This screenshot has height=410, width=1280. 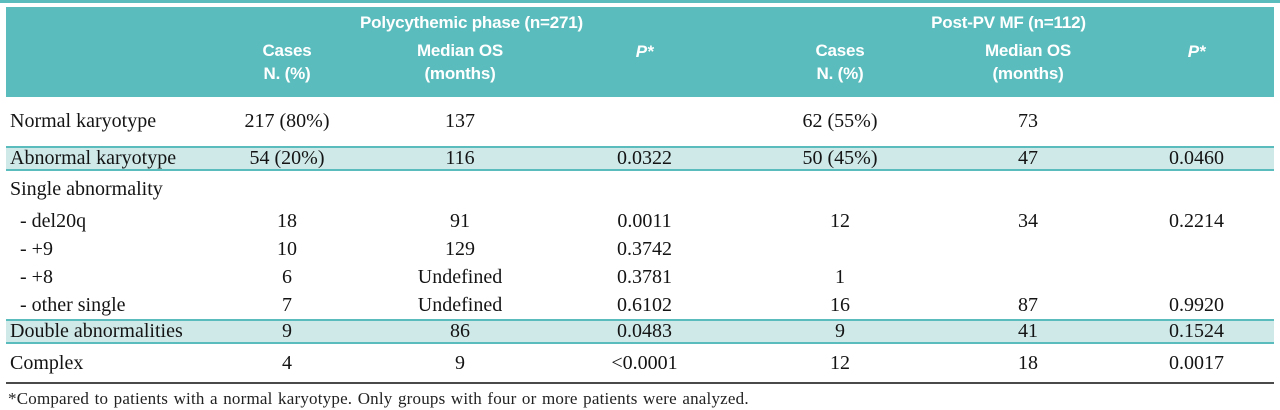 What do you see at coordinates (644, 331) in the screenshot?
I see `cell: 0.0483` at bounding box center [644, 331].